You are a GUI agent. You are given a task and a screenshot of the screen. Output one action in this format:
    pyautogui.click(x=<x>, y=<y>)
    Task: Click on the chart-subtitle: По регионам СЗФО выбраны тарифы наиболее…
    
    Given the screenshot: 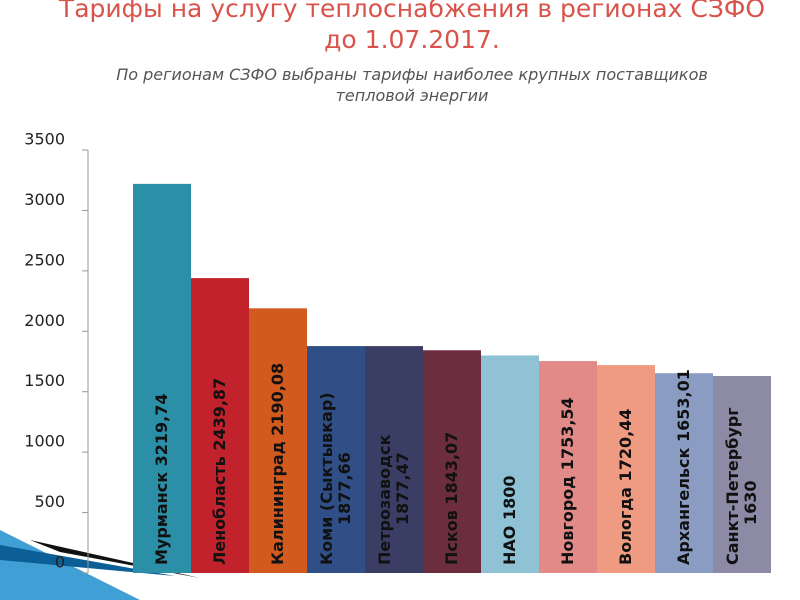 What is the action you would take?
    pyautogui.click(x=412, y=74)
    